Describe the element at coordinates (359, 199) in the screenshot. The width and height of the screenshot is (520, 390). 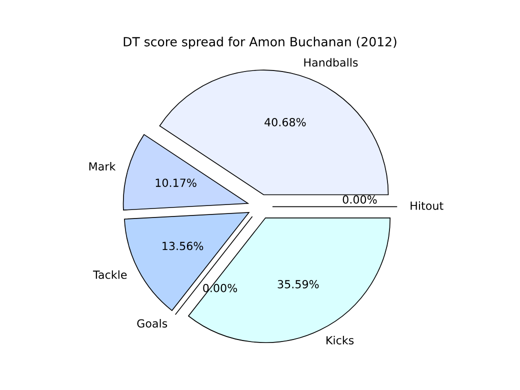
I see `text: 0.00%` at that location.